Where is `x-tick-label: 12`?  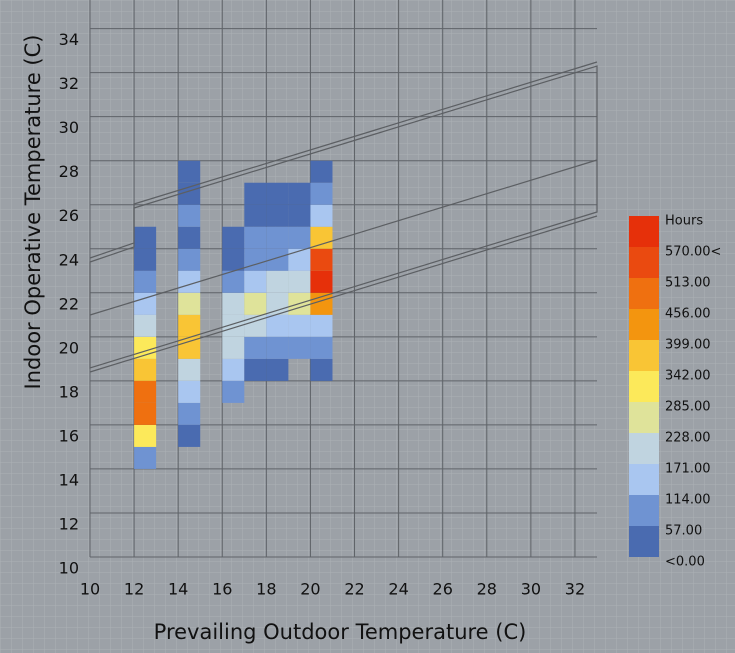
x-tick-label: 12 is located at coordinates (134, 589).